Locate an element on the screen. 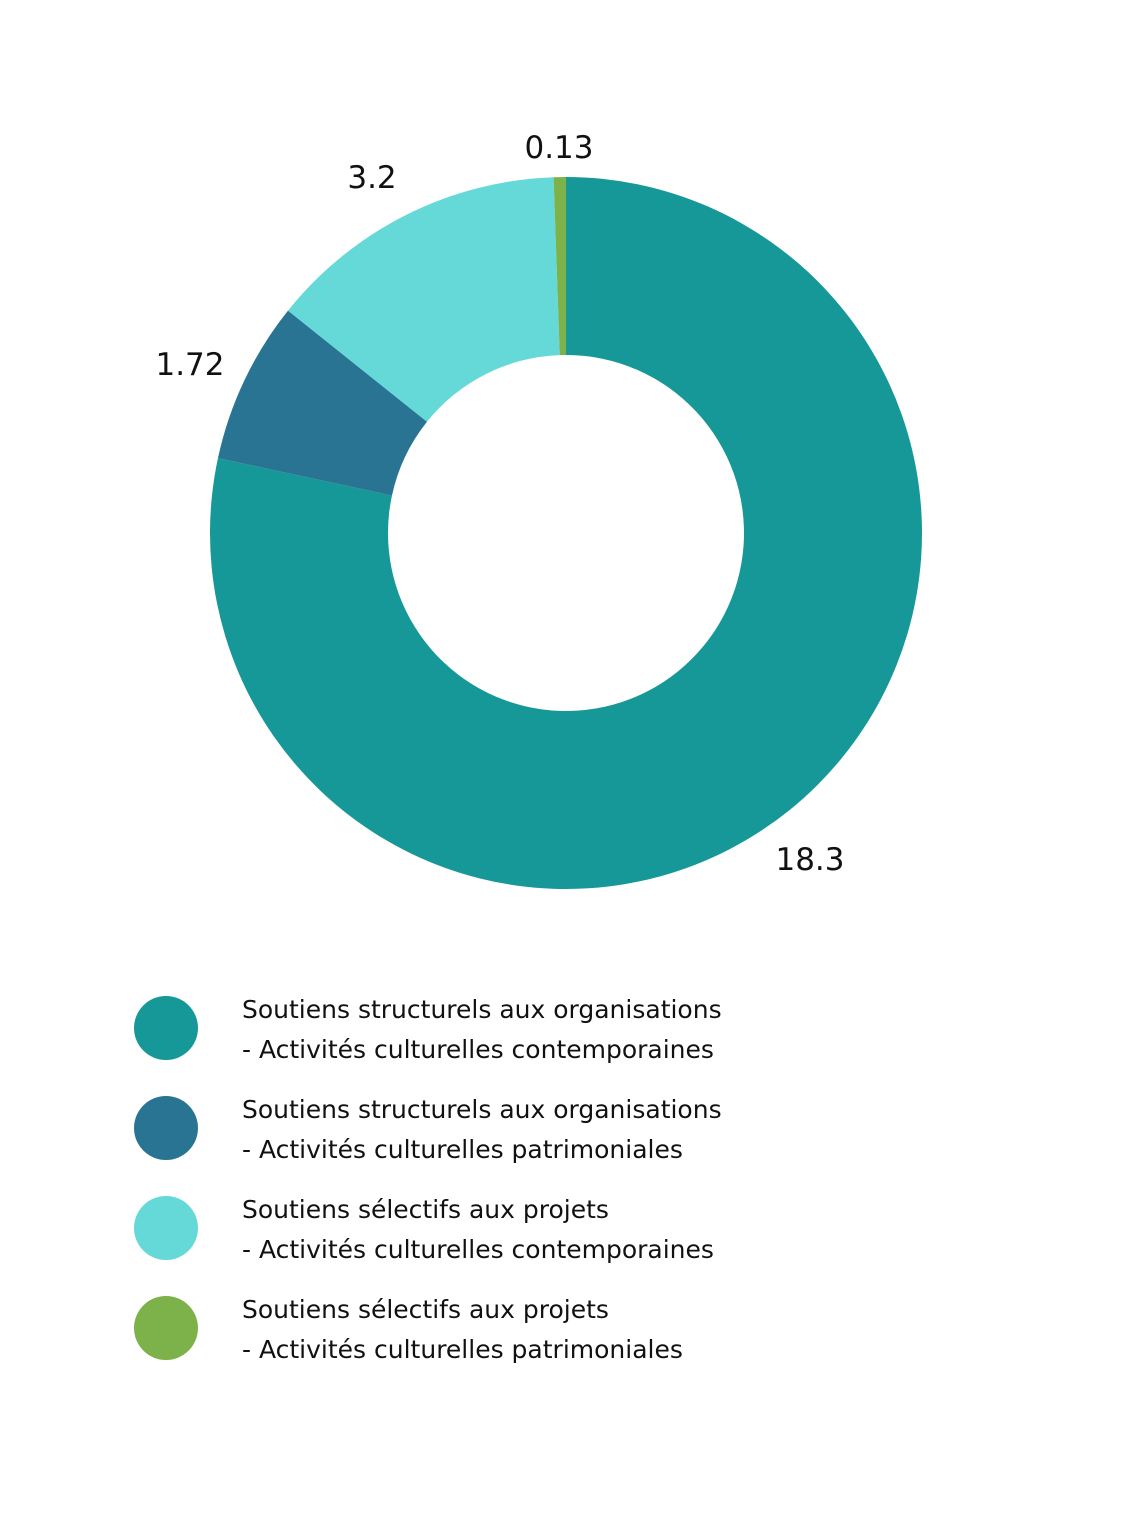  value-label: 3.2 is located at coordinates (371, 178).